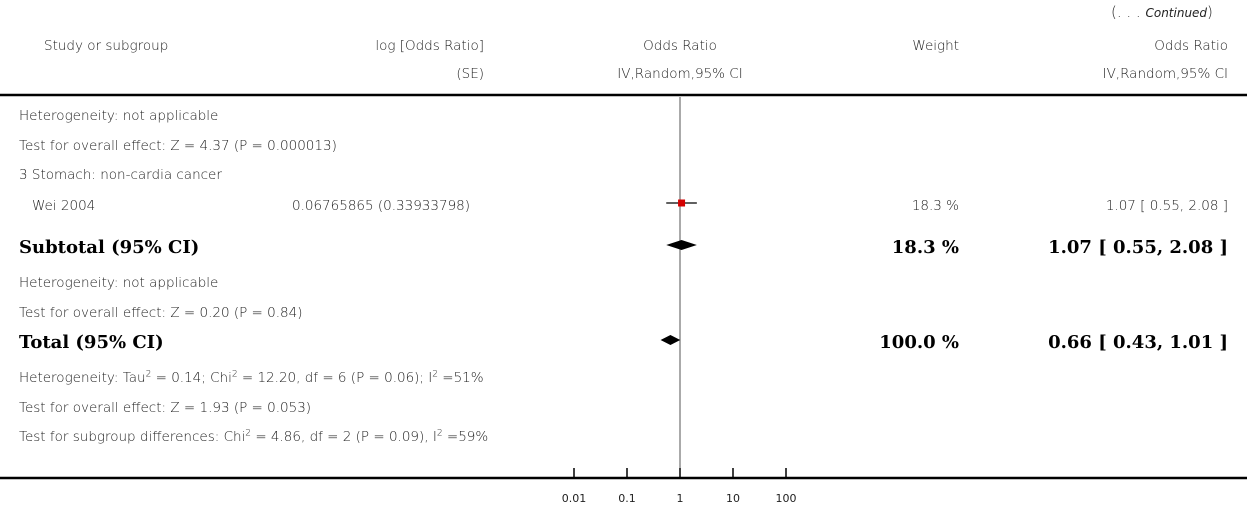 Image resolution: width=1247 pixels, height=517 pixels. What do you see at coordinates (627, 498) in the screenshot?
I see `axis-tick-label: 0.1` at bounding box center [627, 498].